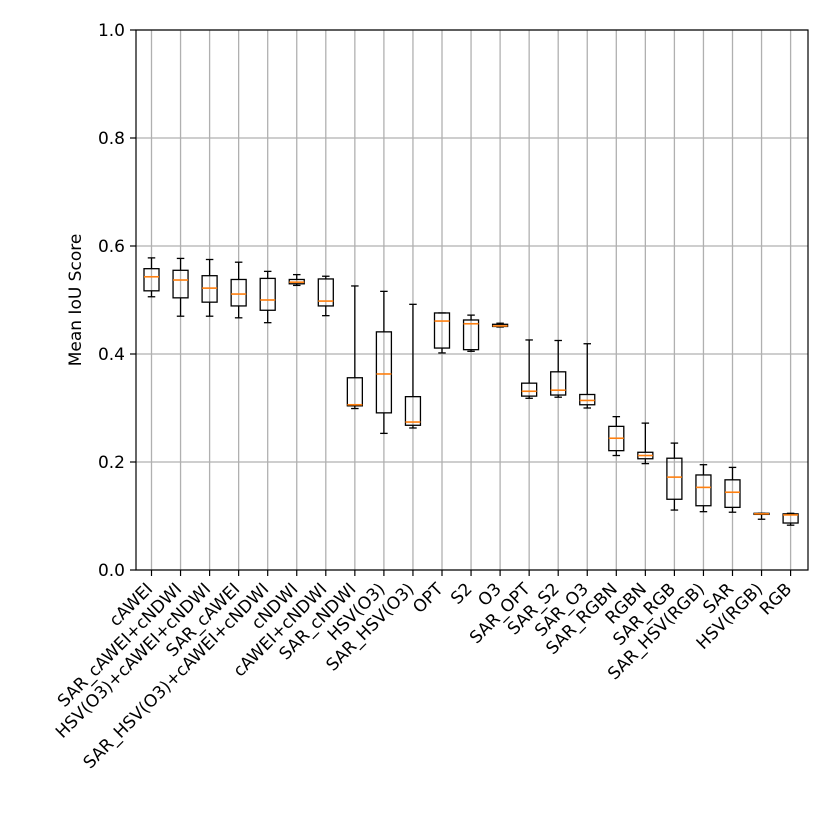 This screenshot has height=830, width=830. What do you see at coordinates (111, 139) in the screenshot?
I see `y-tick-label: 0.8` at bounding box center [111, 139].